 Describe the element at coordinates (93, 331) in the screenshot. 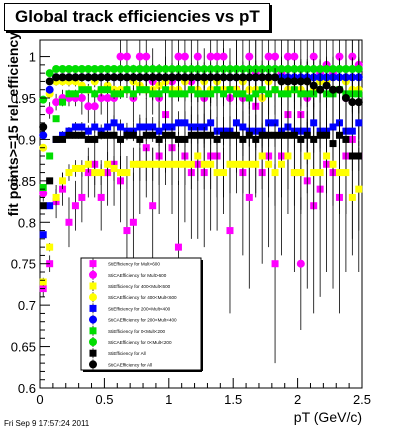

I see `legend-marker` at that location.